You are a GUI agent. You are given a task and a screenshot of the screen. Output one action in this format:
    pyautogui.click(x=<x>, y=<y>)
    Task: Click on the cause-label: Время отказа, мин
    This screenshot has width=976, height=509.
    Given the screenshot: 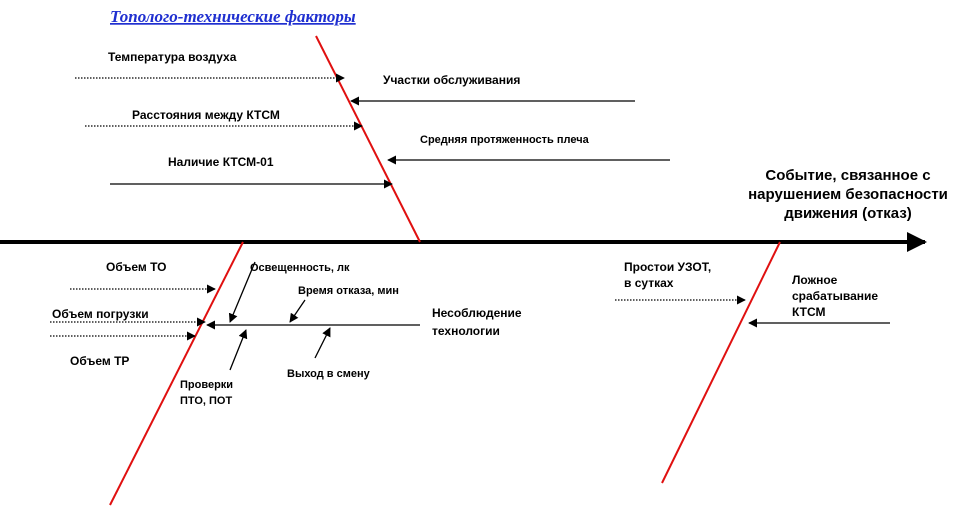 What is the action you would take?
    pyautogui.click(x=348, y=291)
    